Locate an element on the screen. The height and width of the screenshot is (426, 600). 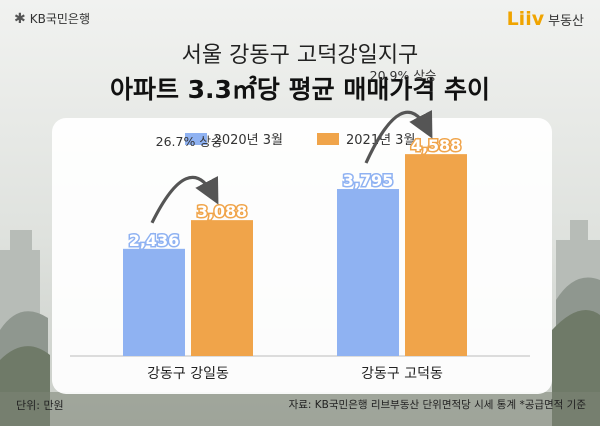
source-note: 자료: KB국민은행 리브부동산 단위면적당 시세 통계 *공급면적 기준 is located at coordinates (437, 405).